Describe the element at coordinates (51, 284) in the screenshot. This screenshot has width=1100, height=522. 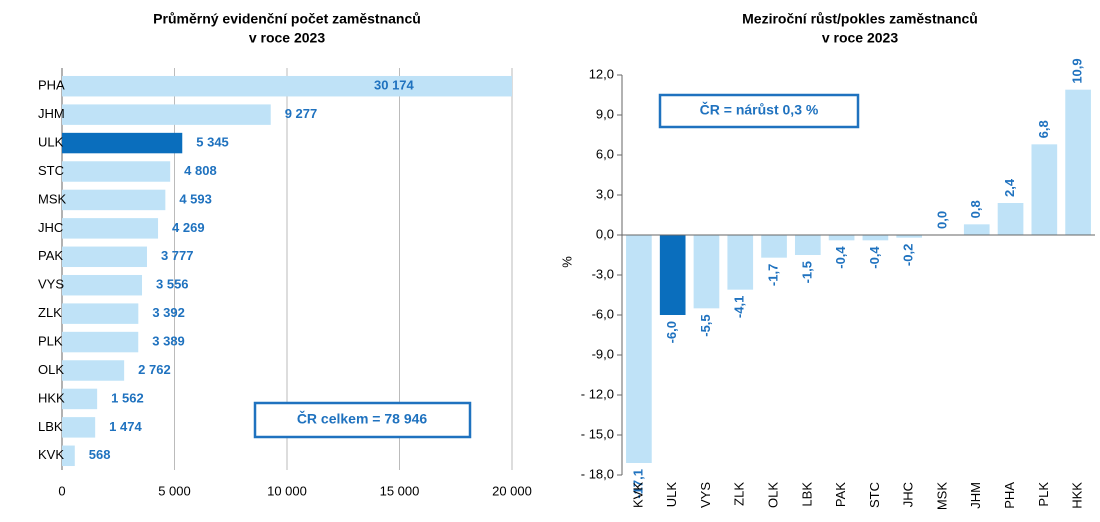
I see `category-label: VYS` at that location.